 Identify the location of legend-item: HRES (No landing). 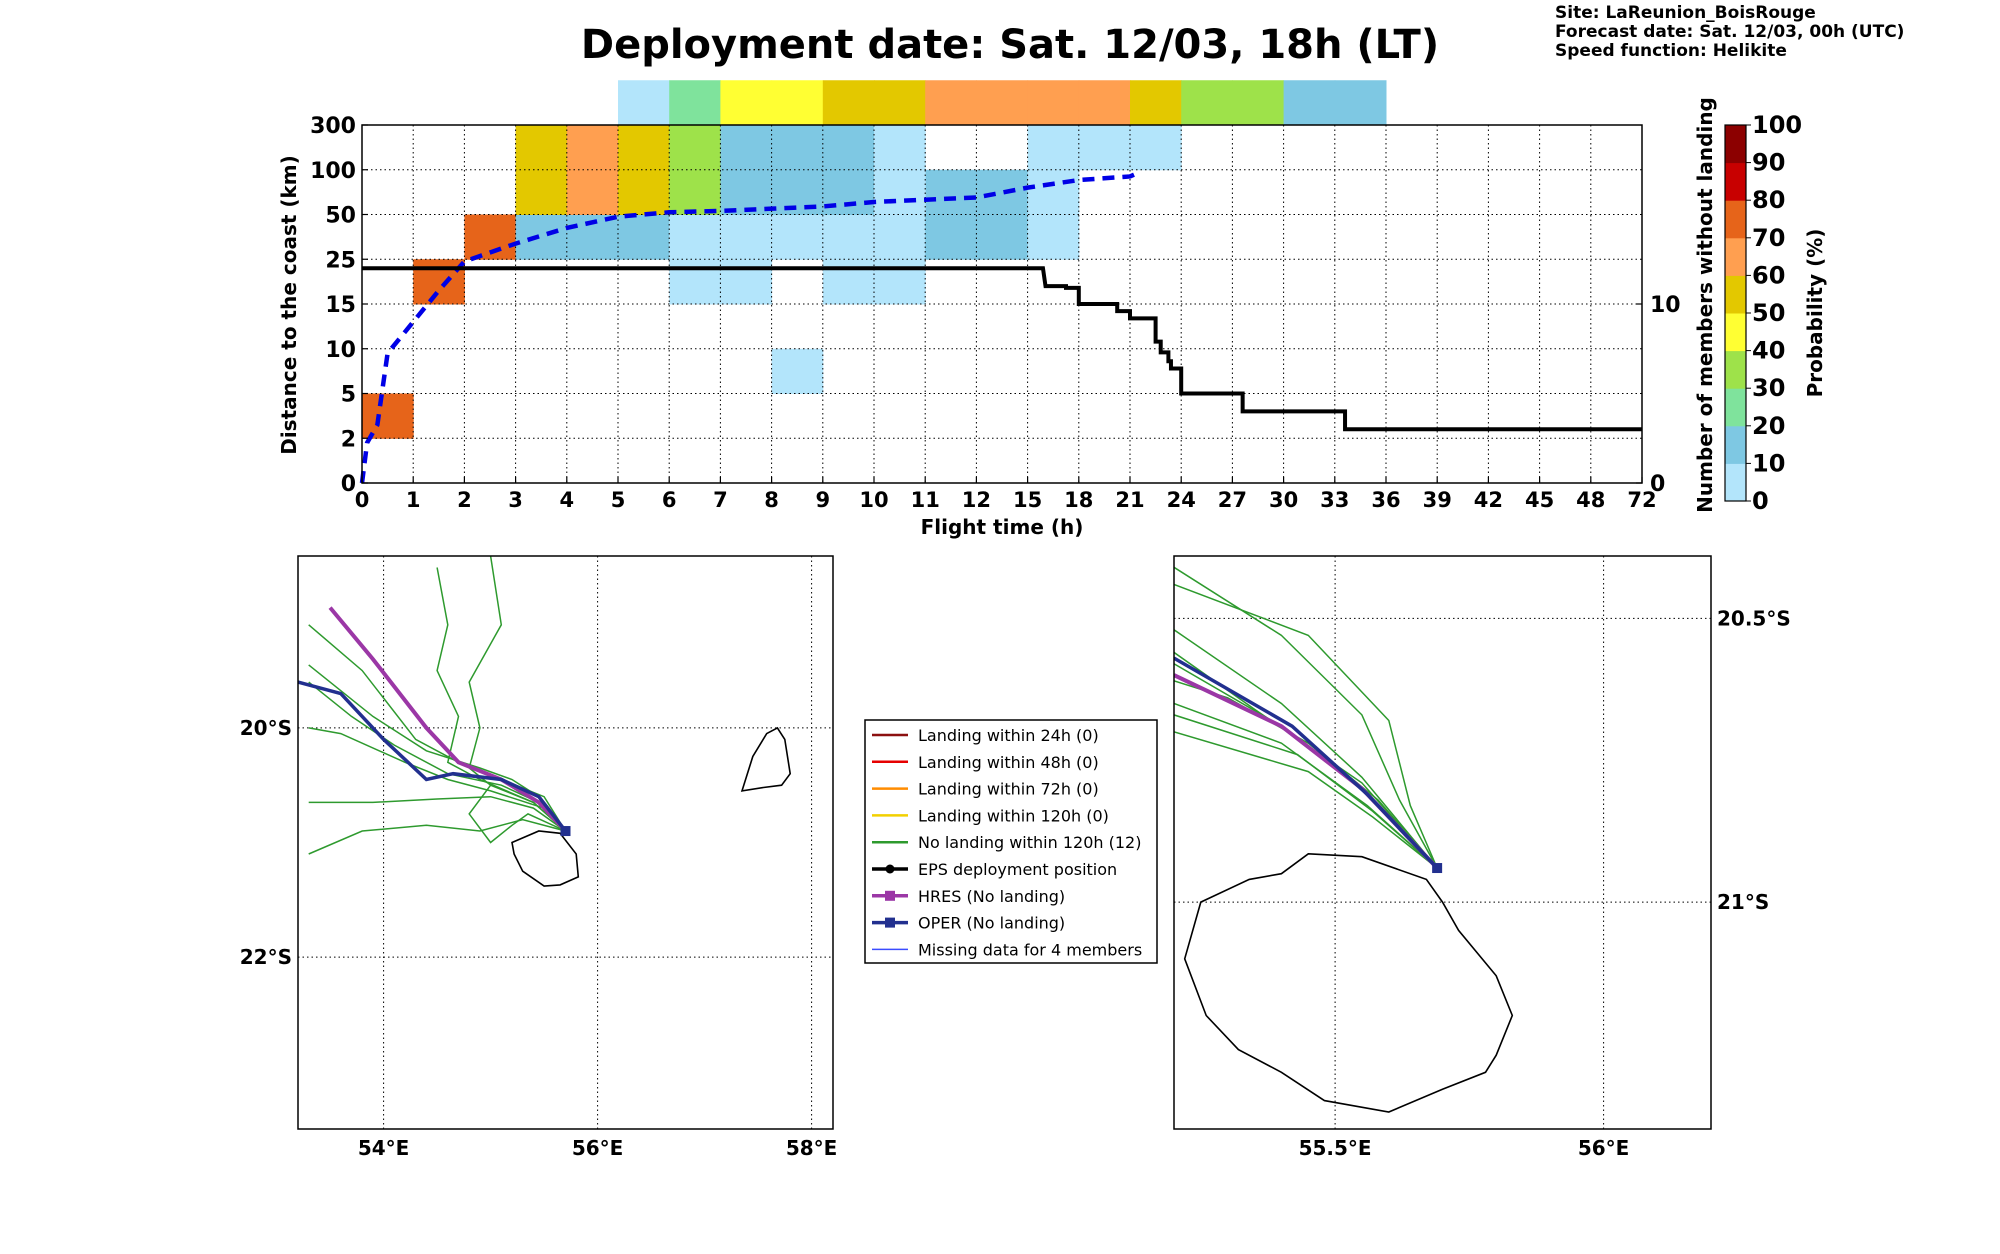
(968, 896).